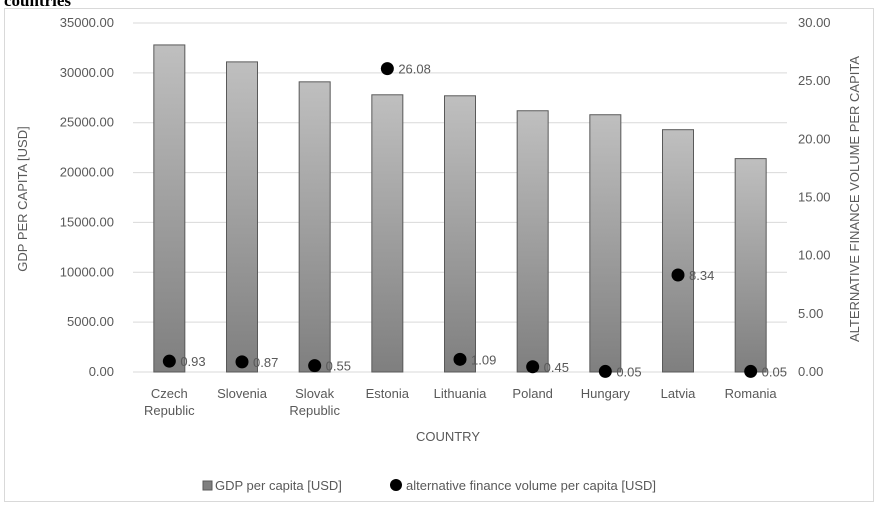 This screenshot has width=880, height=506. I want to click on x-axis-title: COUNTRY, so click(448, 436).